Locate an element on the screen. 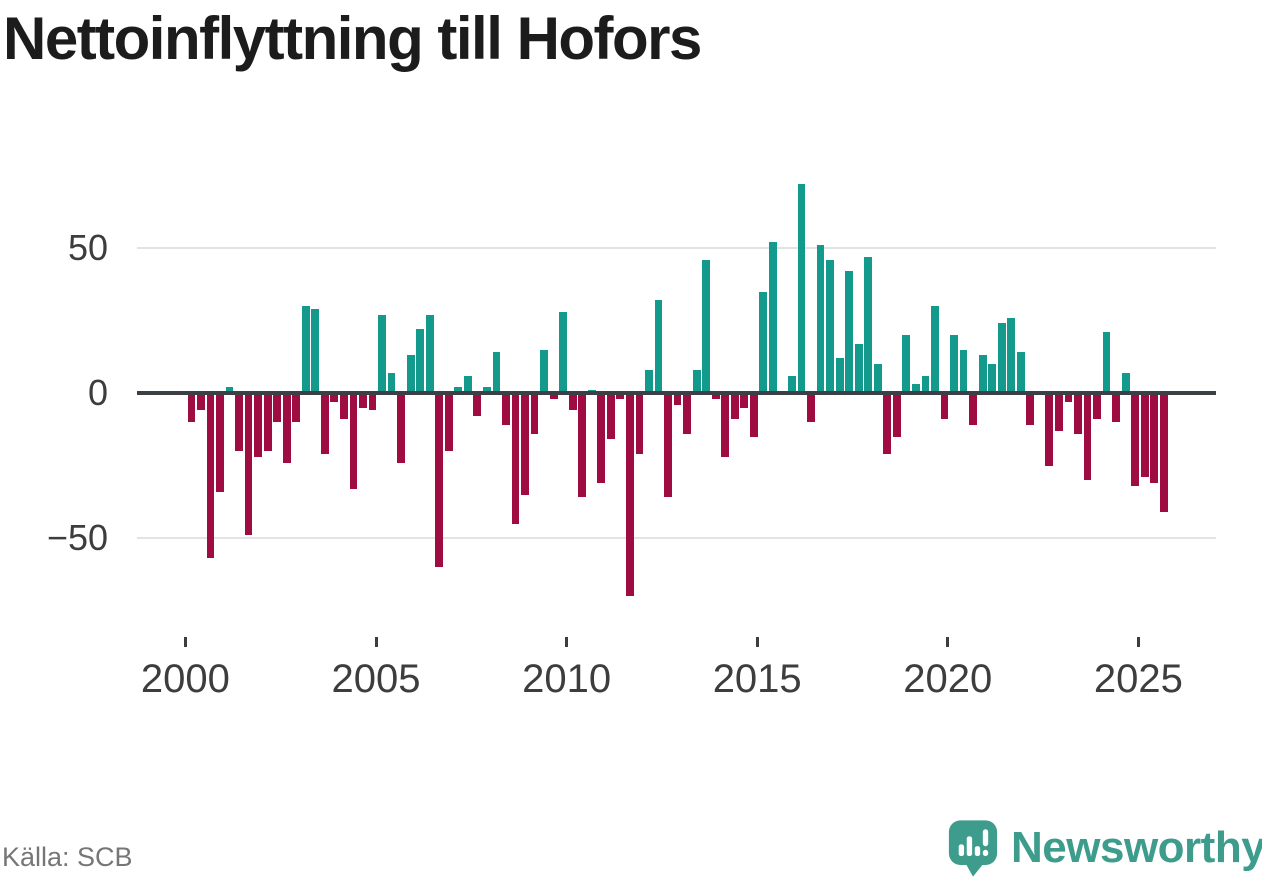  chart-title: Nettoinflyttning till Hofors is located at coordinates (352, 38).